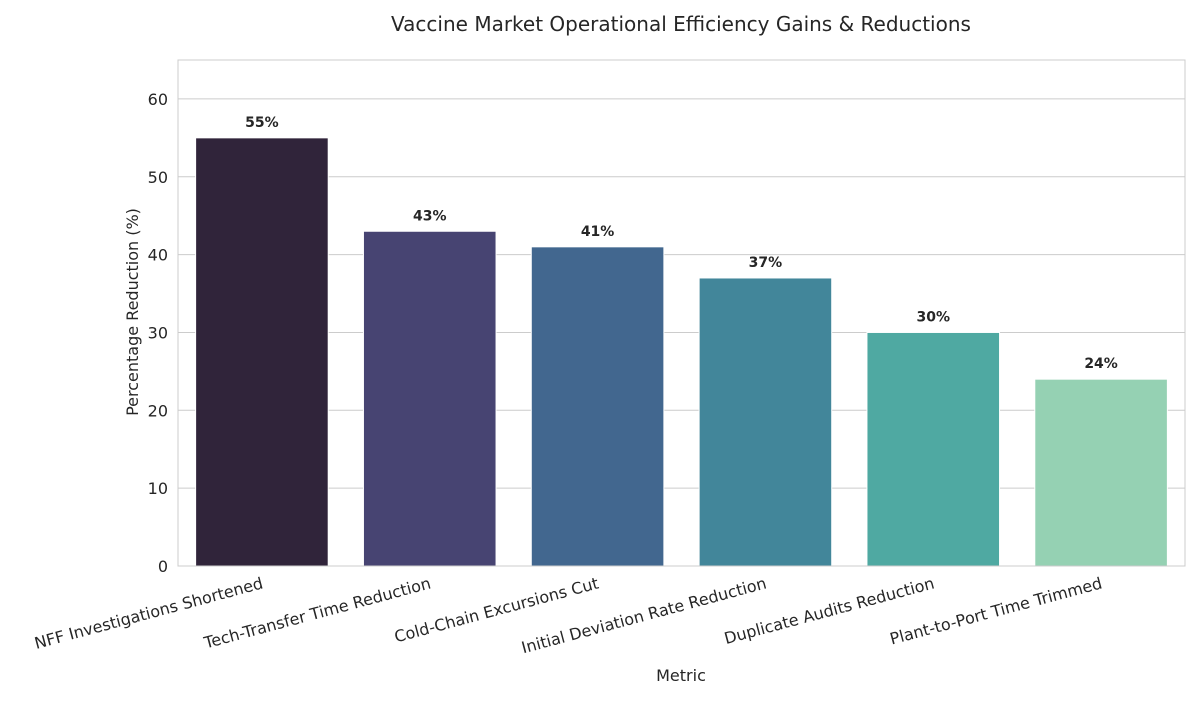 This screenshot has height=704, width=1200. Describe the element at coordinates (158, 255) in the screenshot. I see `y-tick-label: 40` at that location.